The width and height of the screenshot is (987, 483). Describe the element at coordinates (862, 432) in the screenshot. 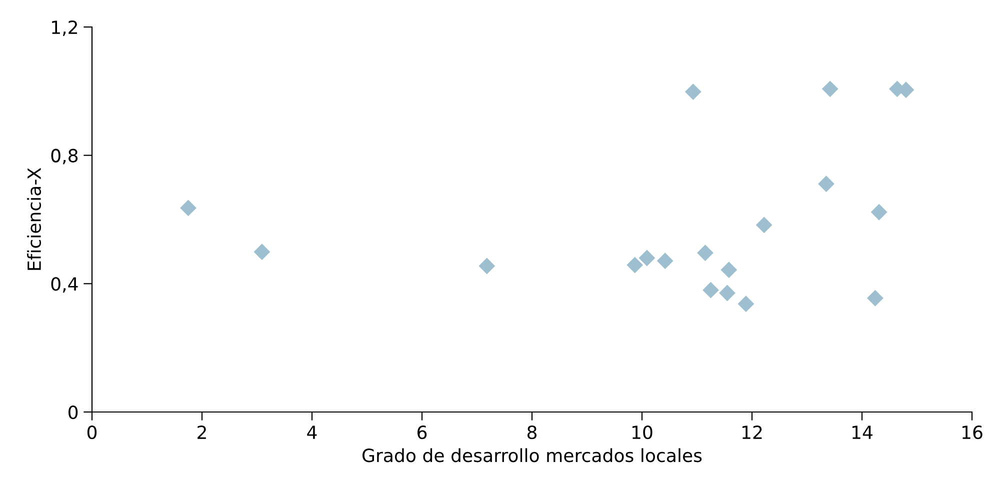

I see `x-tick-label: 14` at that location.